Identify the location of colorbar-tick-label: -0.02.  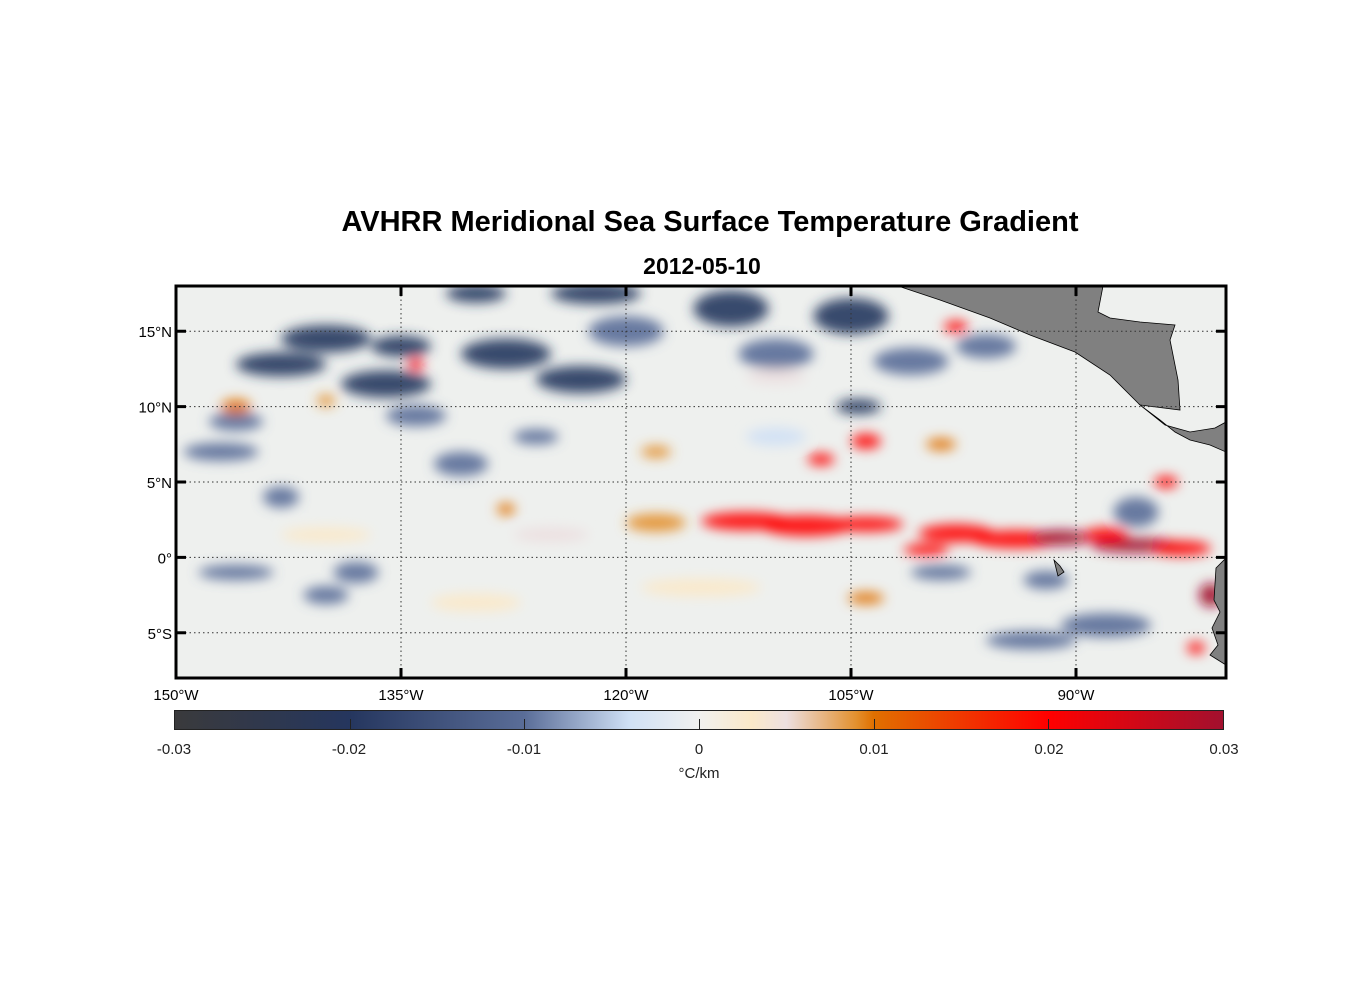
(349, 749).